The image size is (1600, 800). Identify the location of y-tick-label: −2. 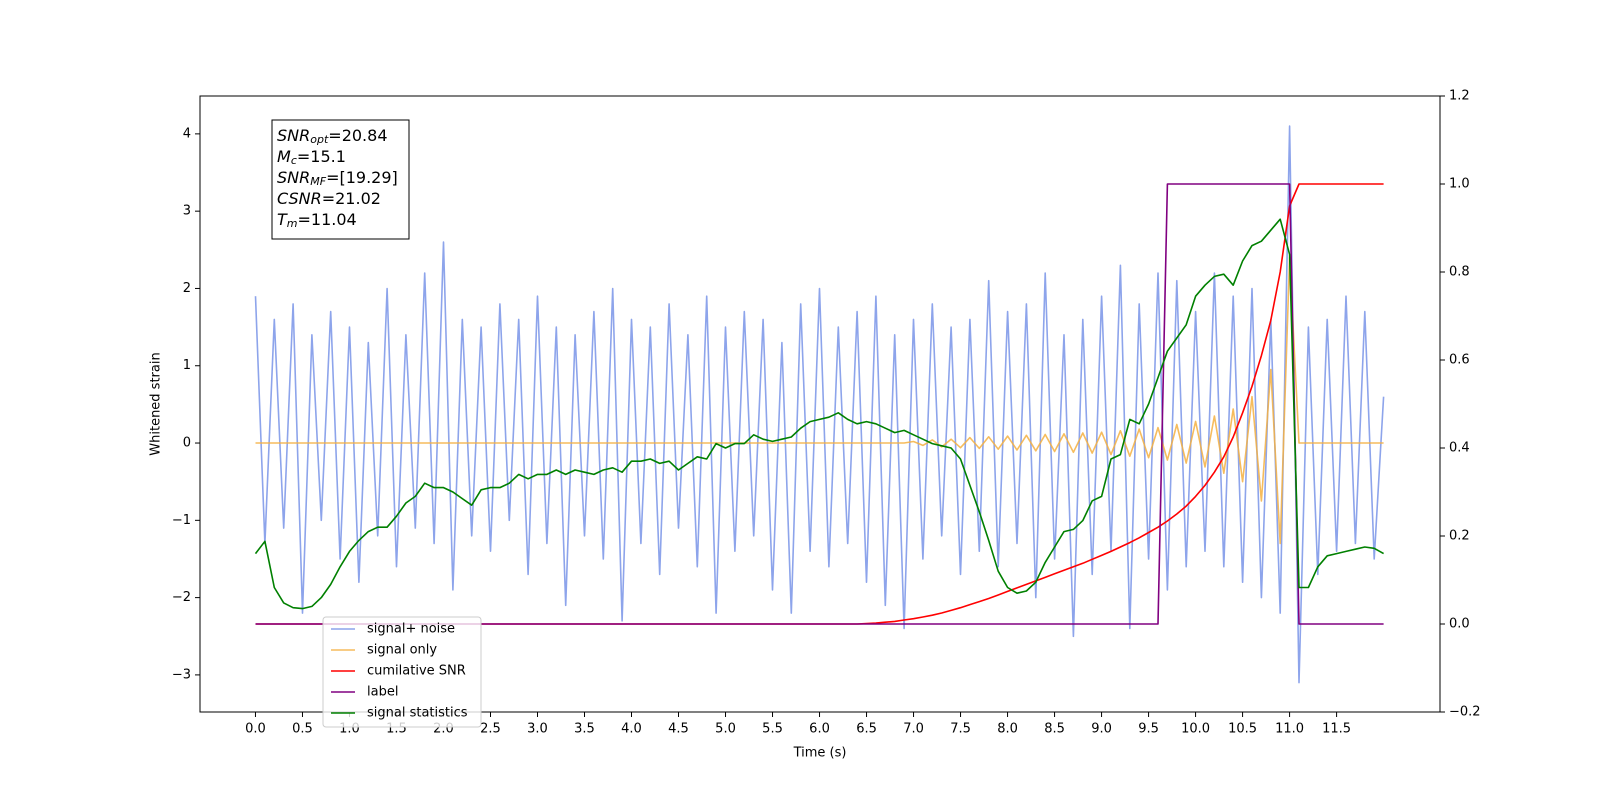
(181, 597).